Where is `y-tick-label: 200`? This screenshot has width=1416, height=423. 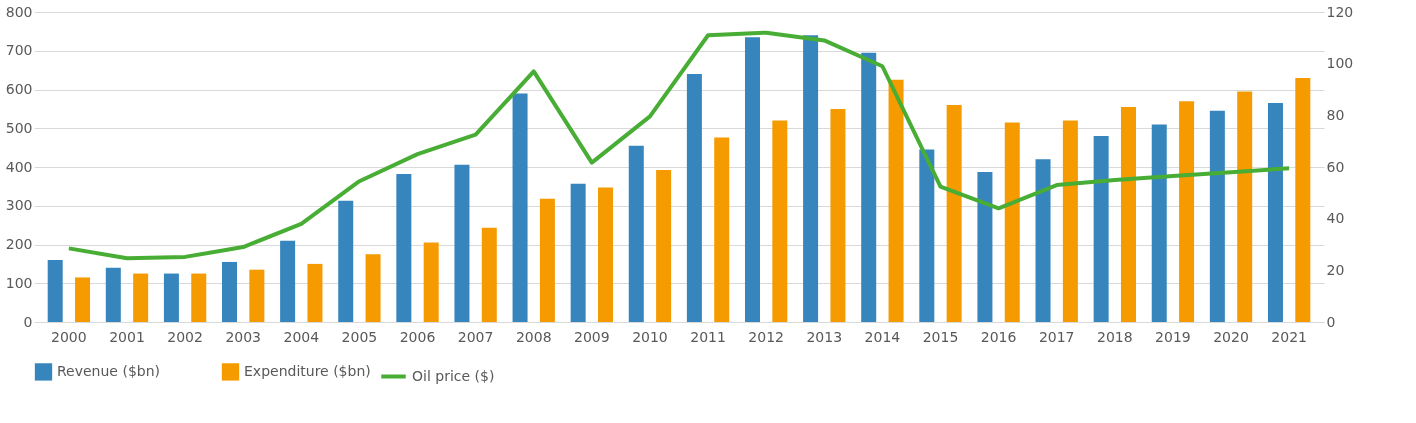 y-tick-label: 200 is located at coordinates (19, 244).